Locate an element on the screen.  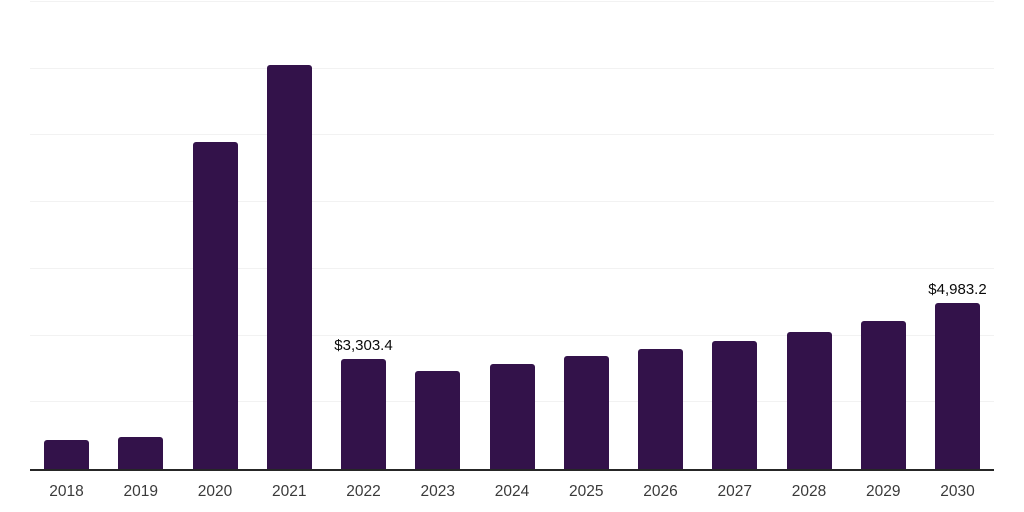
x-tick-2023: 2023 is located at coordinates (437, 491).